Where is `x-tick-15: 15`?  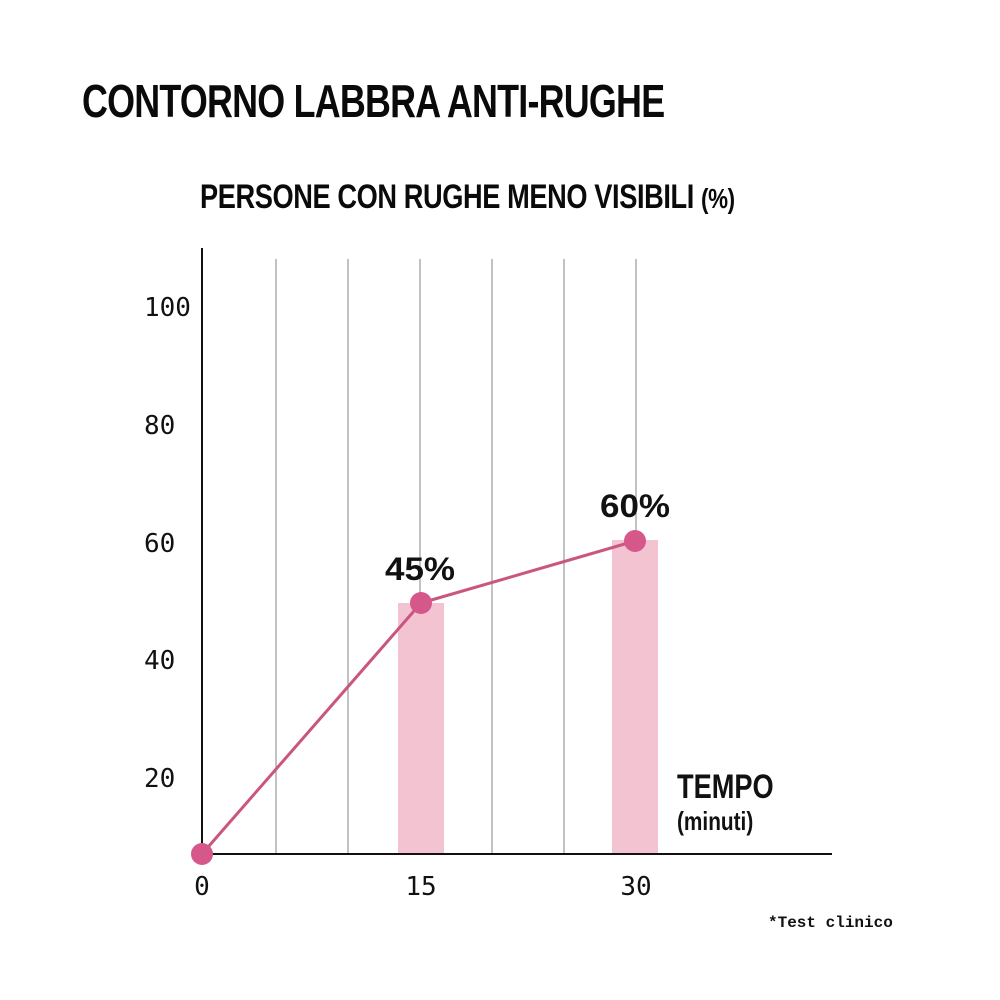 x-tick-15: 15 is located at coordinates (420, 887).